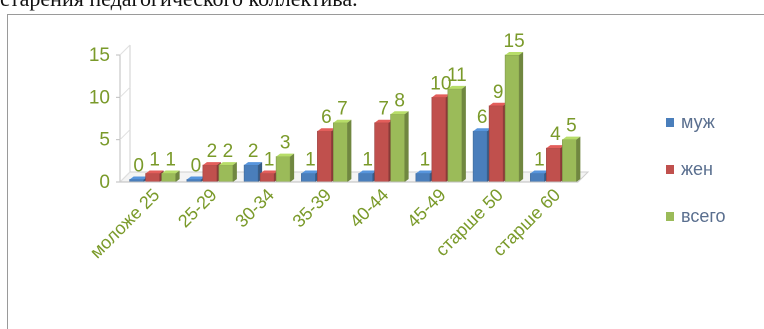  What do you see at coordinates (267, 178) in the screenshot?
I see `bar-жен-2` at bounding box center [267, 178].